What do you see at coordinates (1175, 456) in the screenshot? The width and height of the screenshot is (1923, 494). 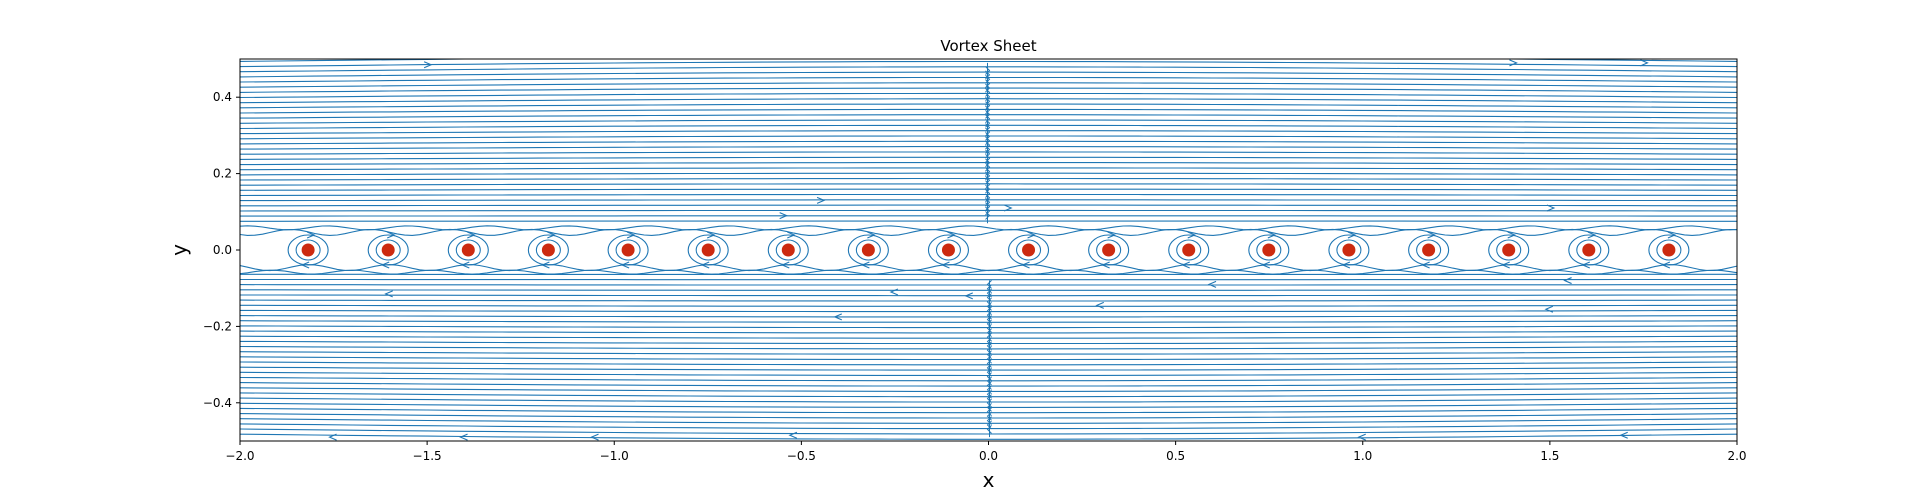 I see `x-tick-label: 0.5` at bounding box center [1175, 456].